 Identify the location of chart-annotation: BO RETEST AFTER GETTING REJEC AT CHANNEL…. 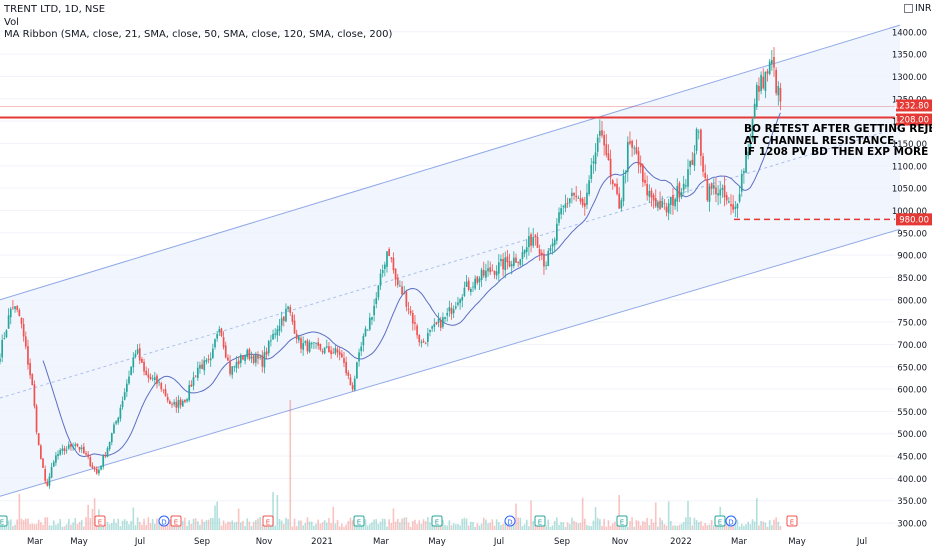
(838, 141).